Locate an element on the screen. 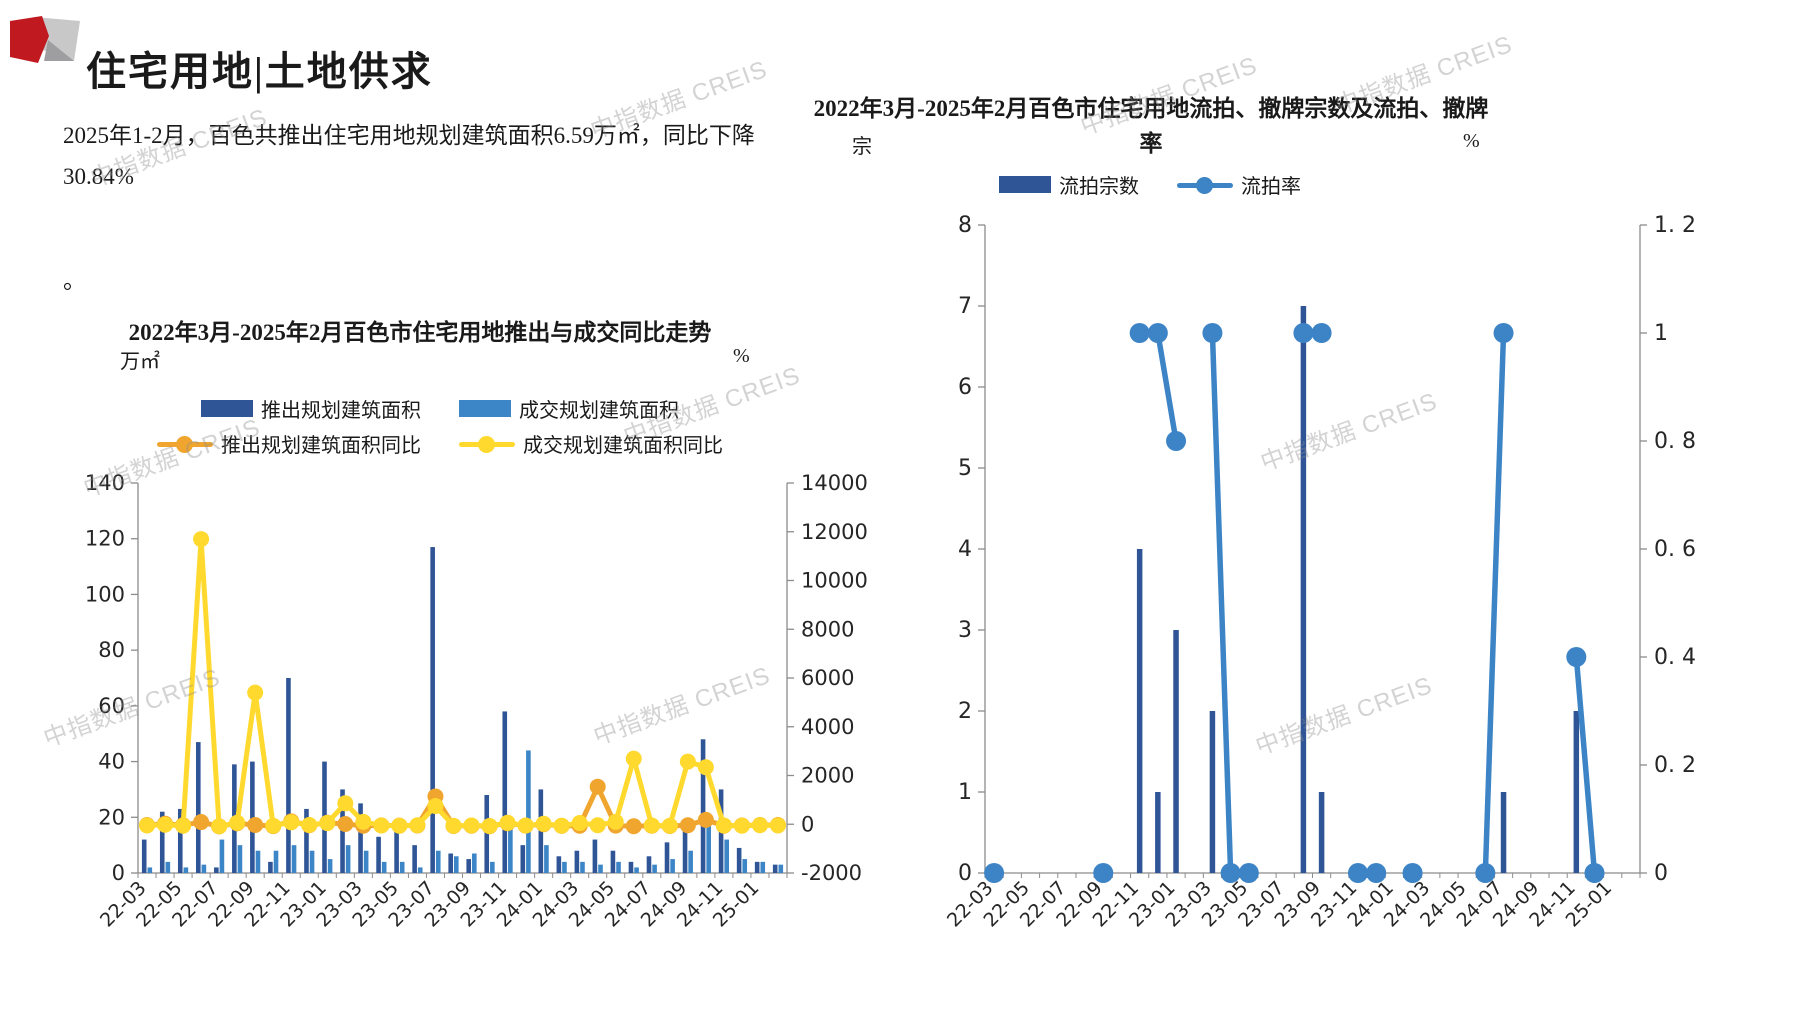  svg-text: 1 is located at coordinates (1661, 333).